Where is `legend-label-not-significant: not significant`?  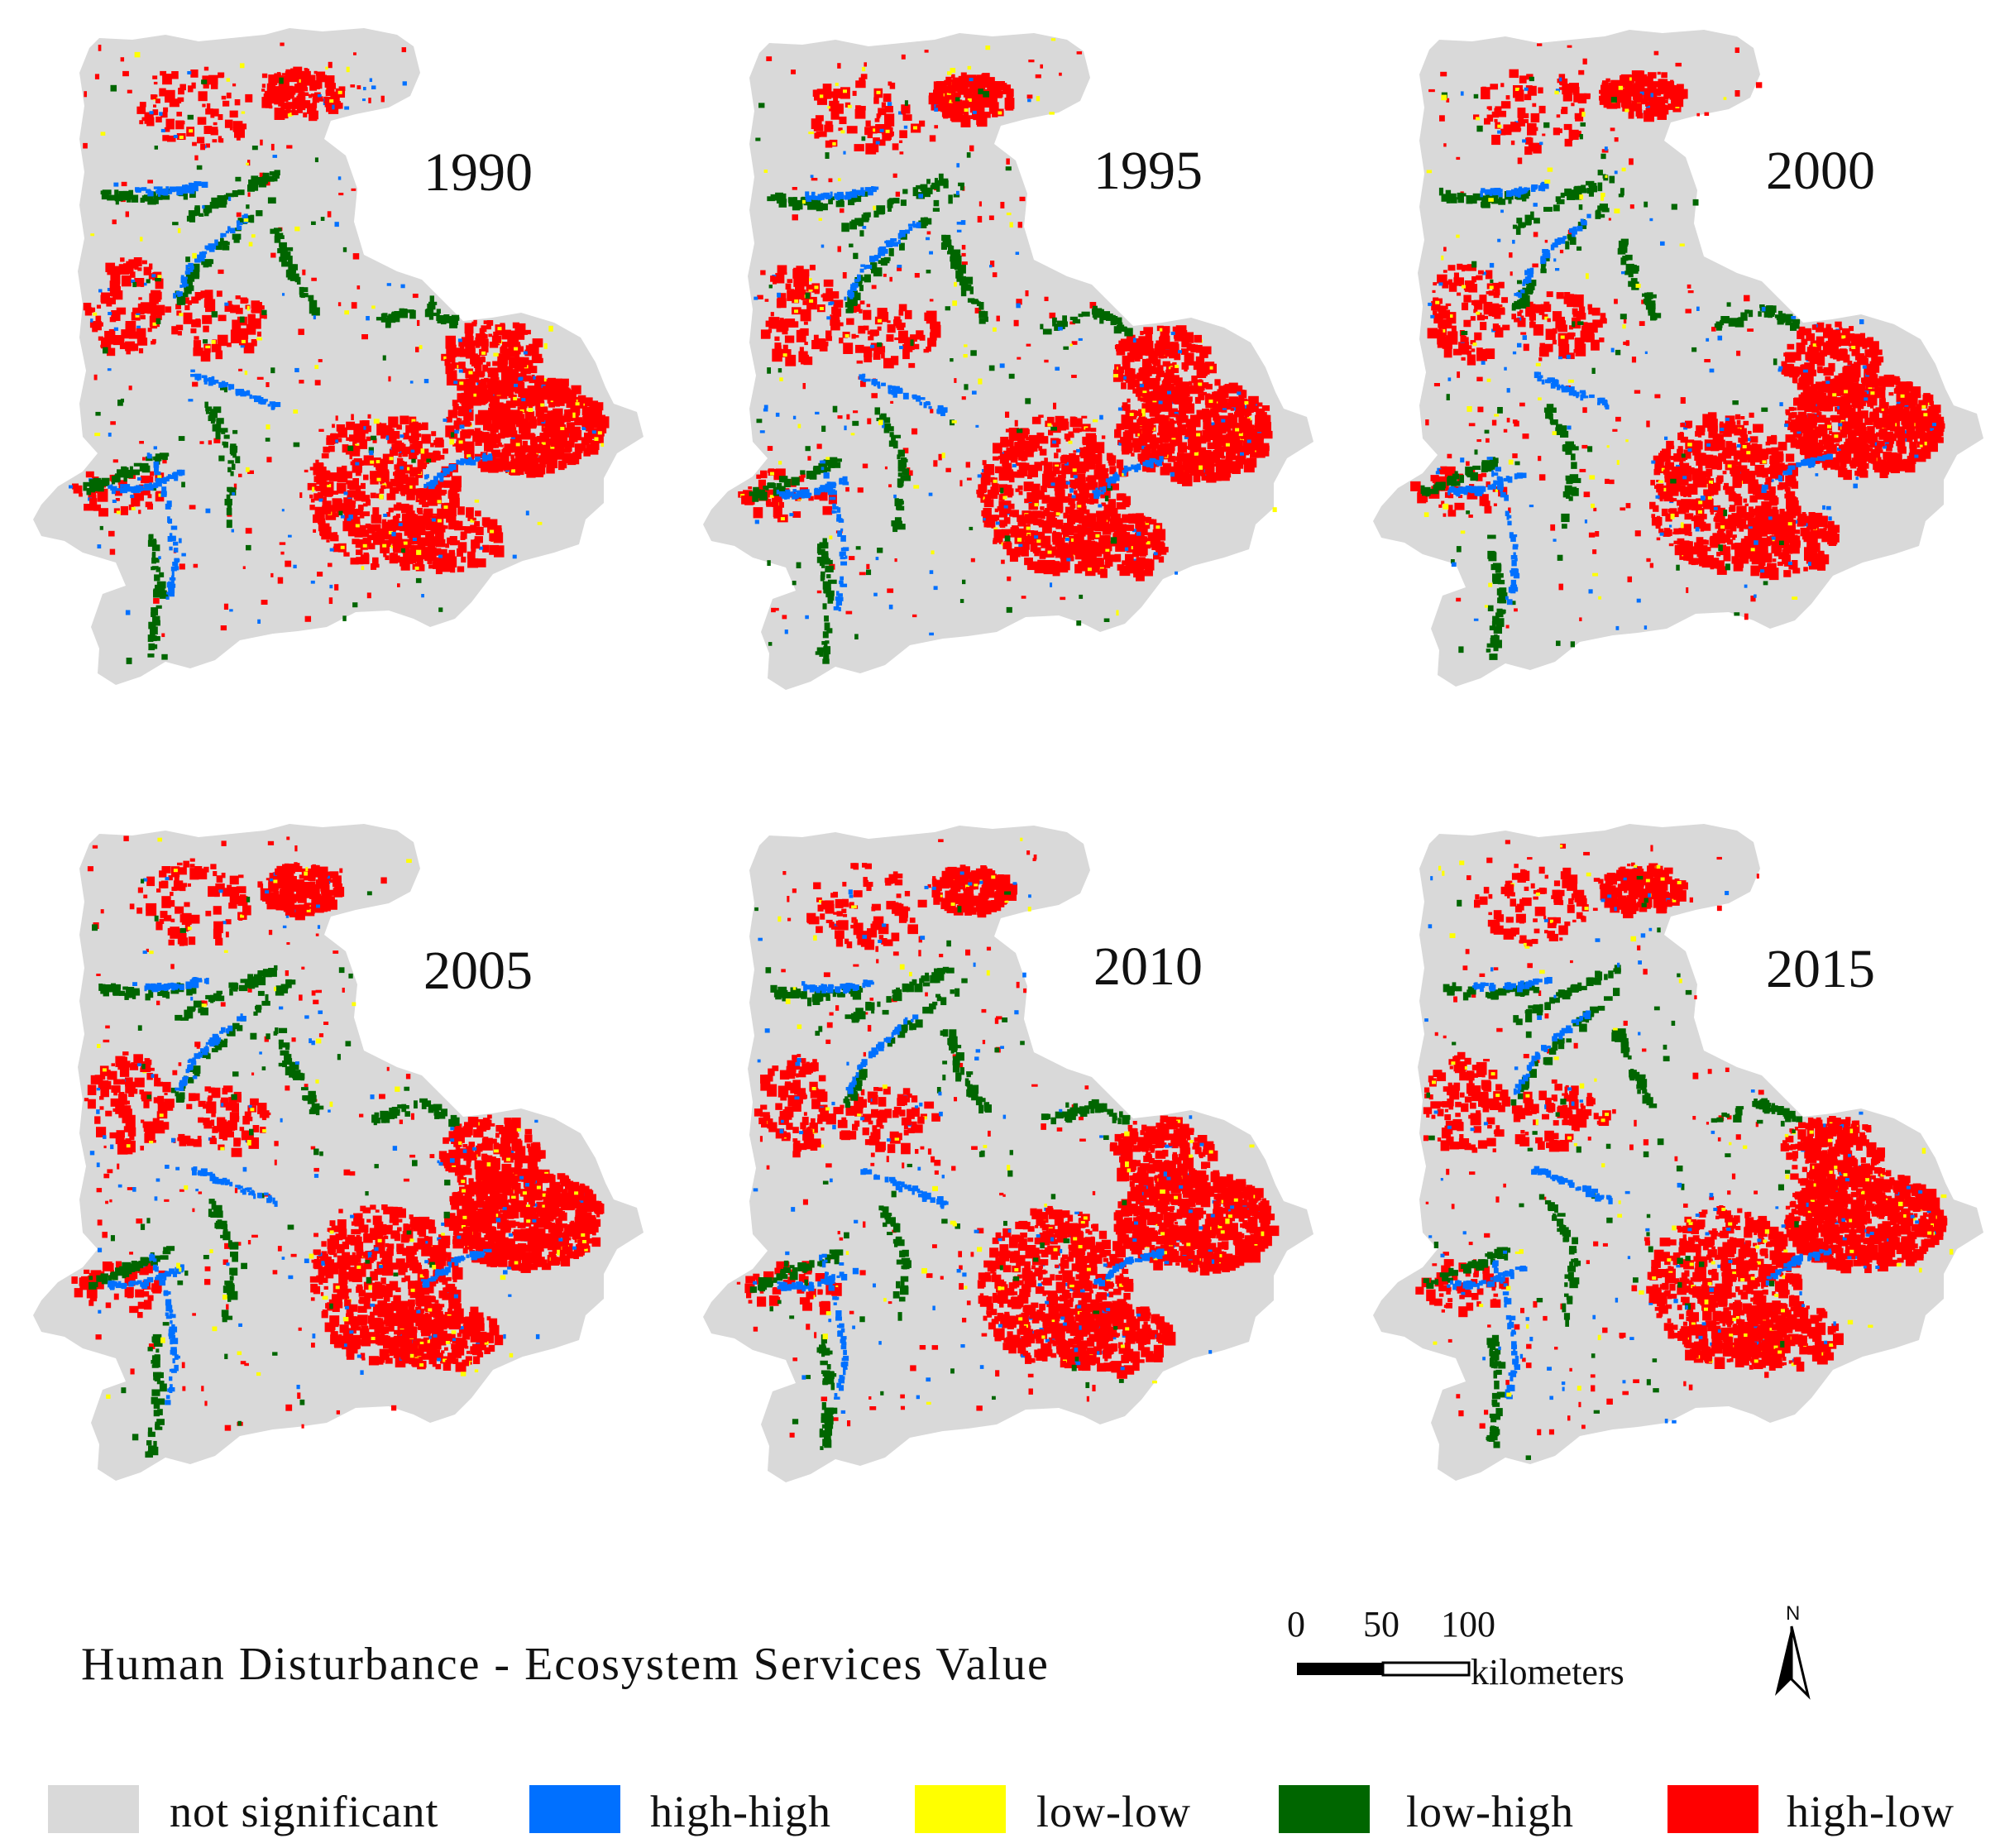 legend-label-not-significant: not significant is located at coordinates (304, 1811).